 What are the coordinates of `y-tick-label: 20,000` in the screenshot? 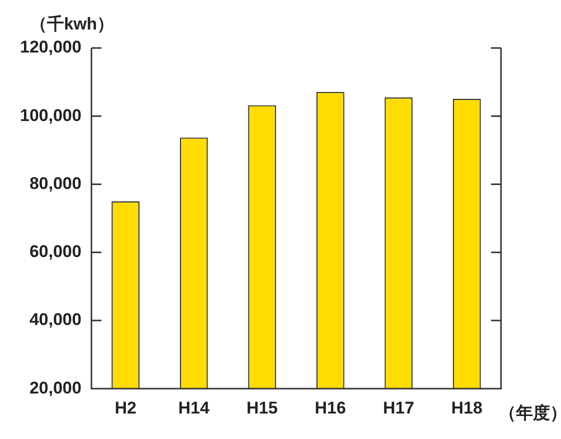 It's located at (55, 388).